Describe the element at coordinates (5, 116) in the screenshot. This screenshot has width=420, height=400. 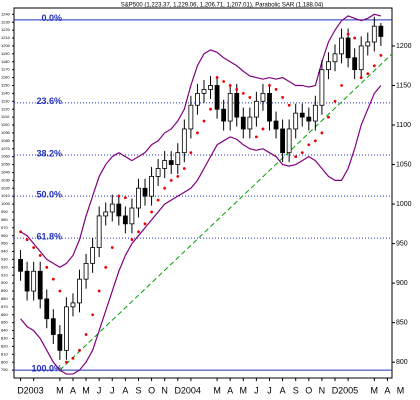
I see `left-tick-label: 1110` at that location.